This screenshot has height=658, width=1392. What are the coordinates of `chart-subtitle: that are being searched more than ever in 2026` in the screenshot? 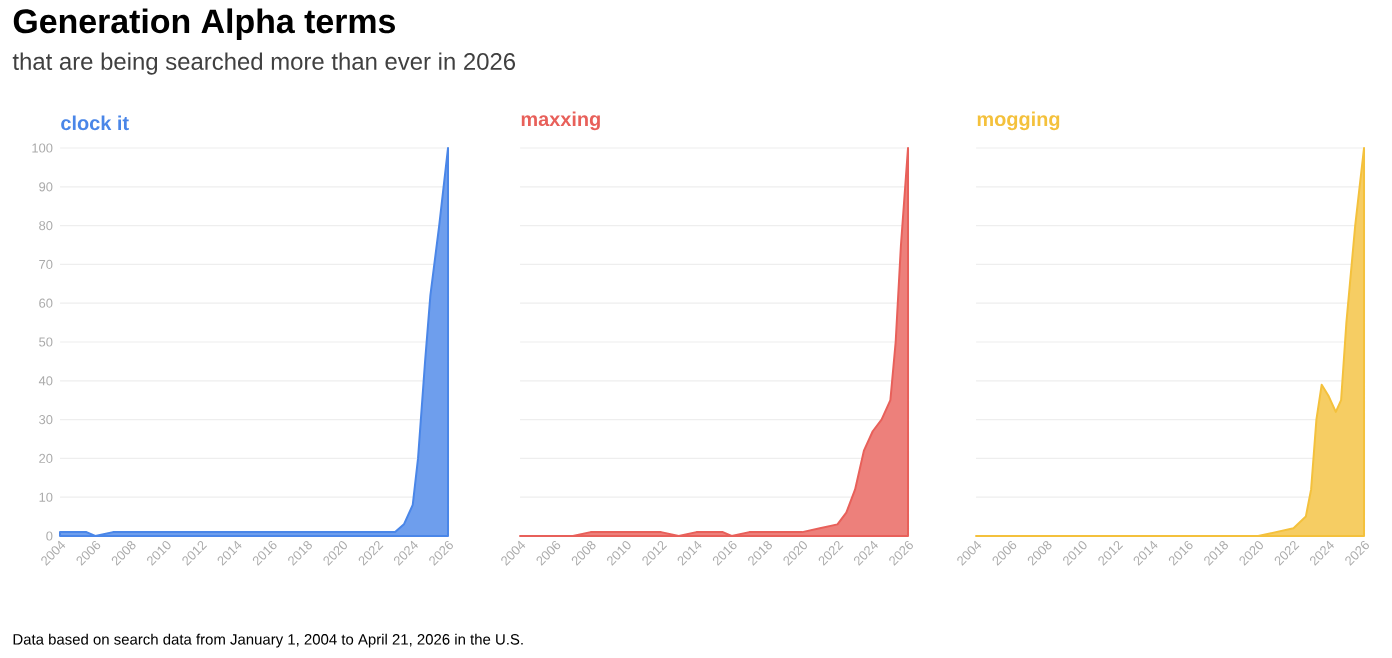 It's located at (264, 63).